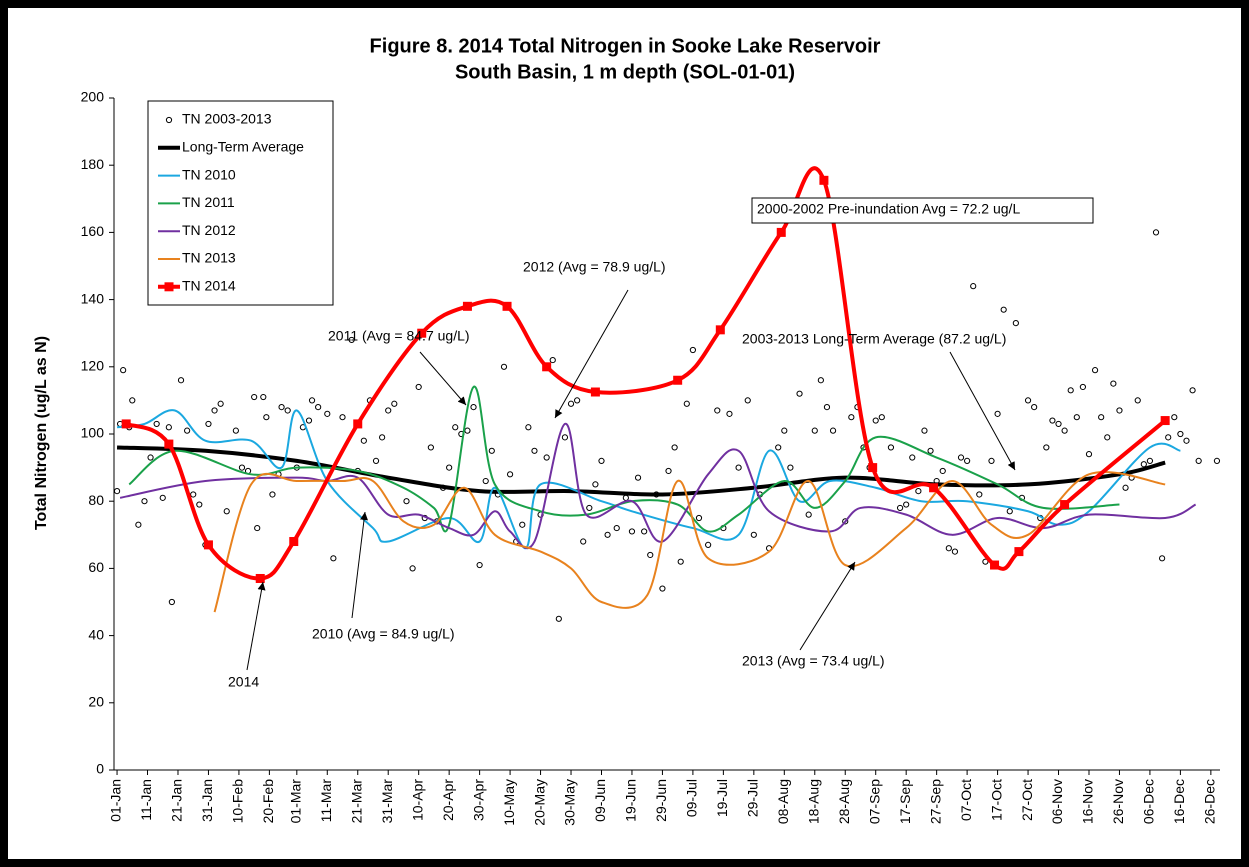 The image size is (1249, 867). Describe the element at coordinates (888, 209) in the screenshot. I see `annotation: 2000-2002 Pre-inundation Avg = 72.2 ug/L` at that location.